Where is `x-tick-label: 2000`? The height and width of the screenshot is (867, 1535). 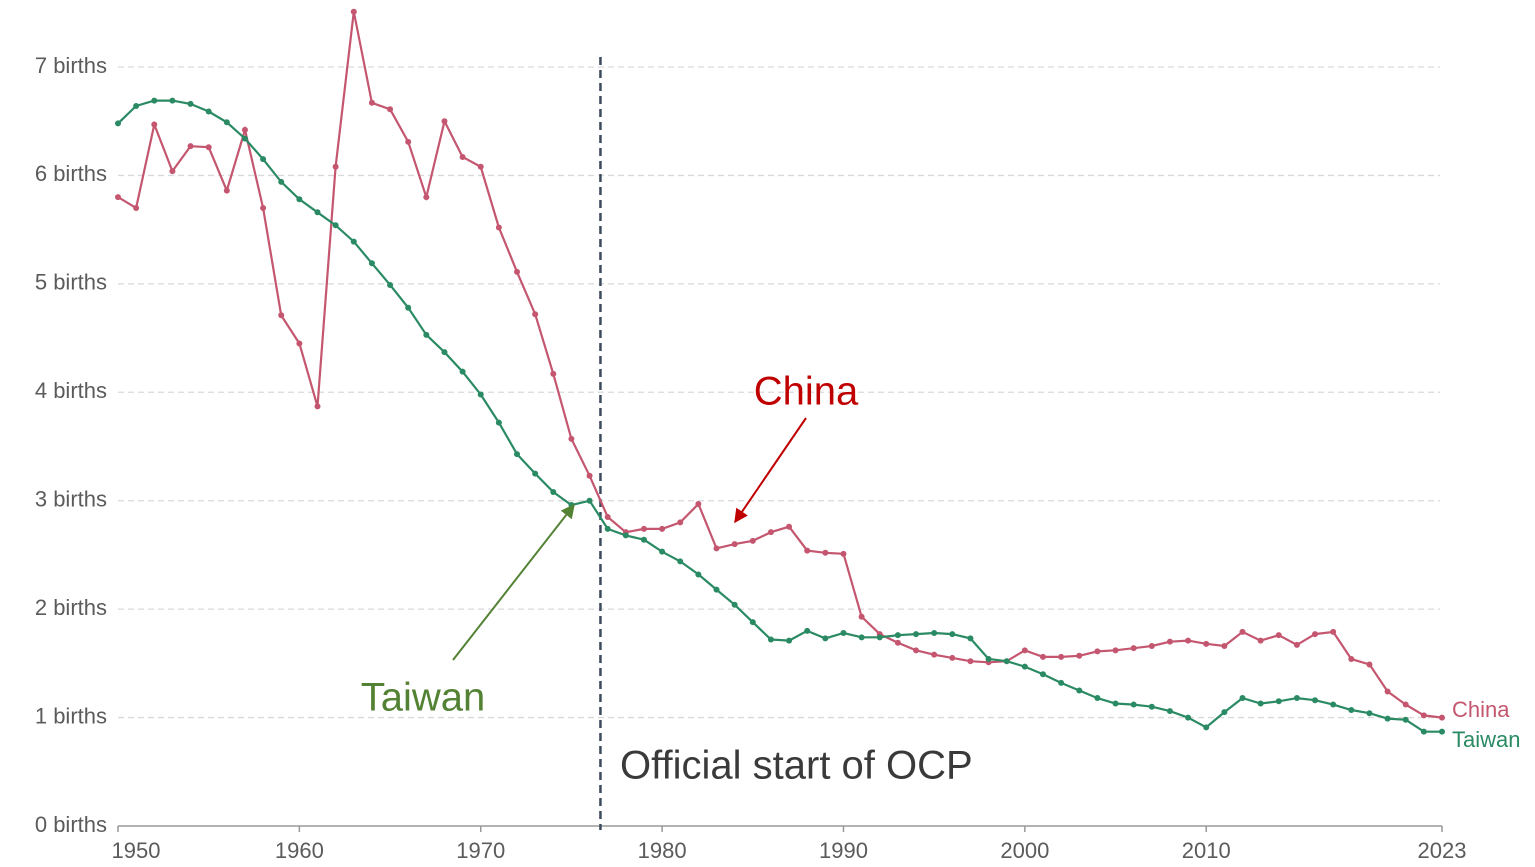 x-tick-label: 2000 is located at coordinates (1024, 850).